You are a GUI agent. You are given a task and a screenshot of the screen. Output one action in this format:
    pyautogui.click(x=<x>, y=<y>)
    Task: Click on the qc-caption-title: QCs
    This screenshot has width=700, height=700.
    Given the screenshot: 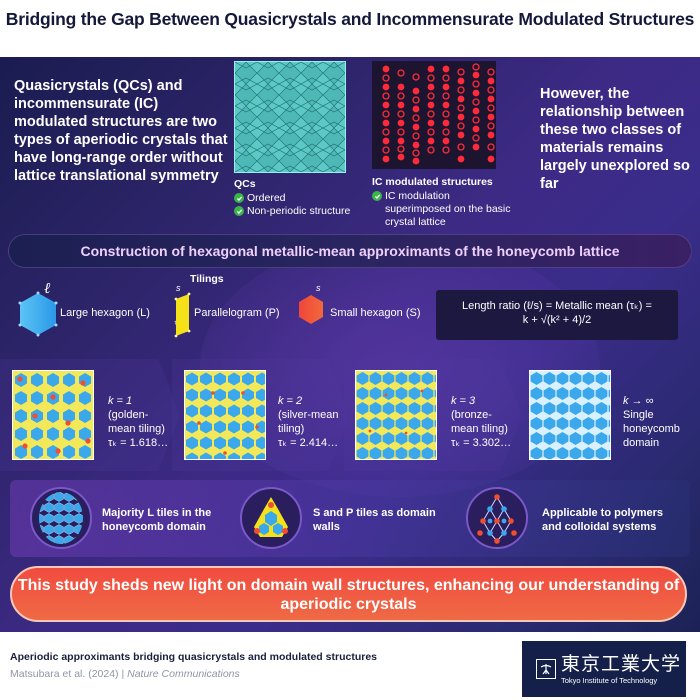 What is the action you would take?
    pyautogui.click(x=245, y=184)
    